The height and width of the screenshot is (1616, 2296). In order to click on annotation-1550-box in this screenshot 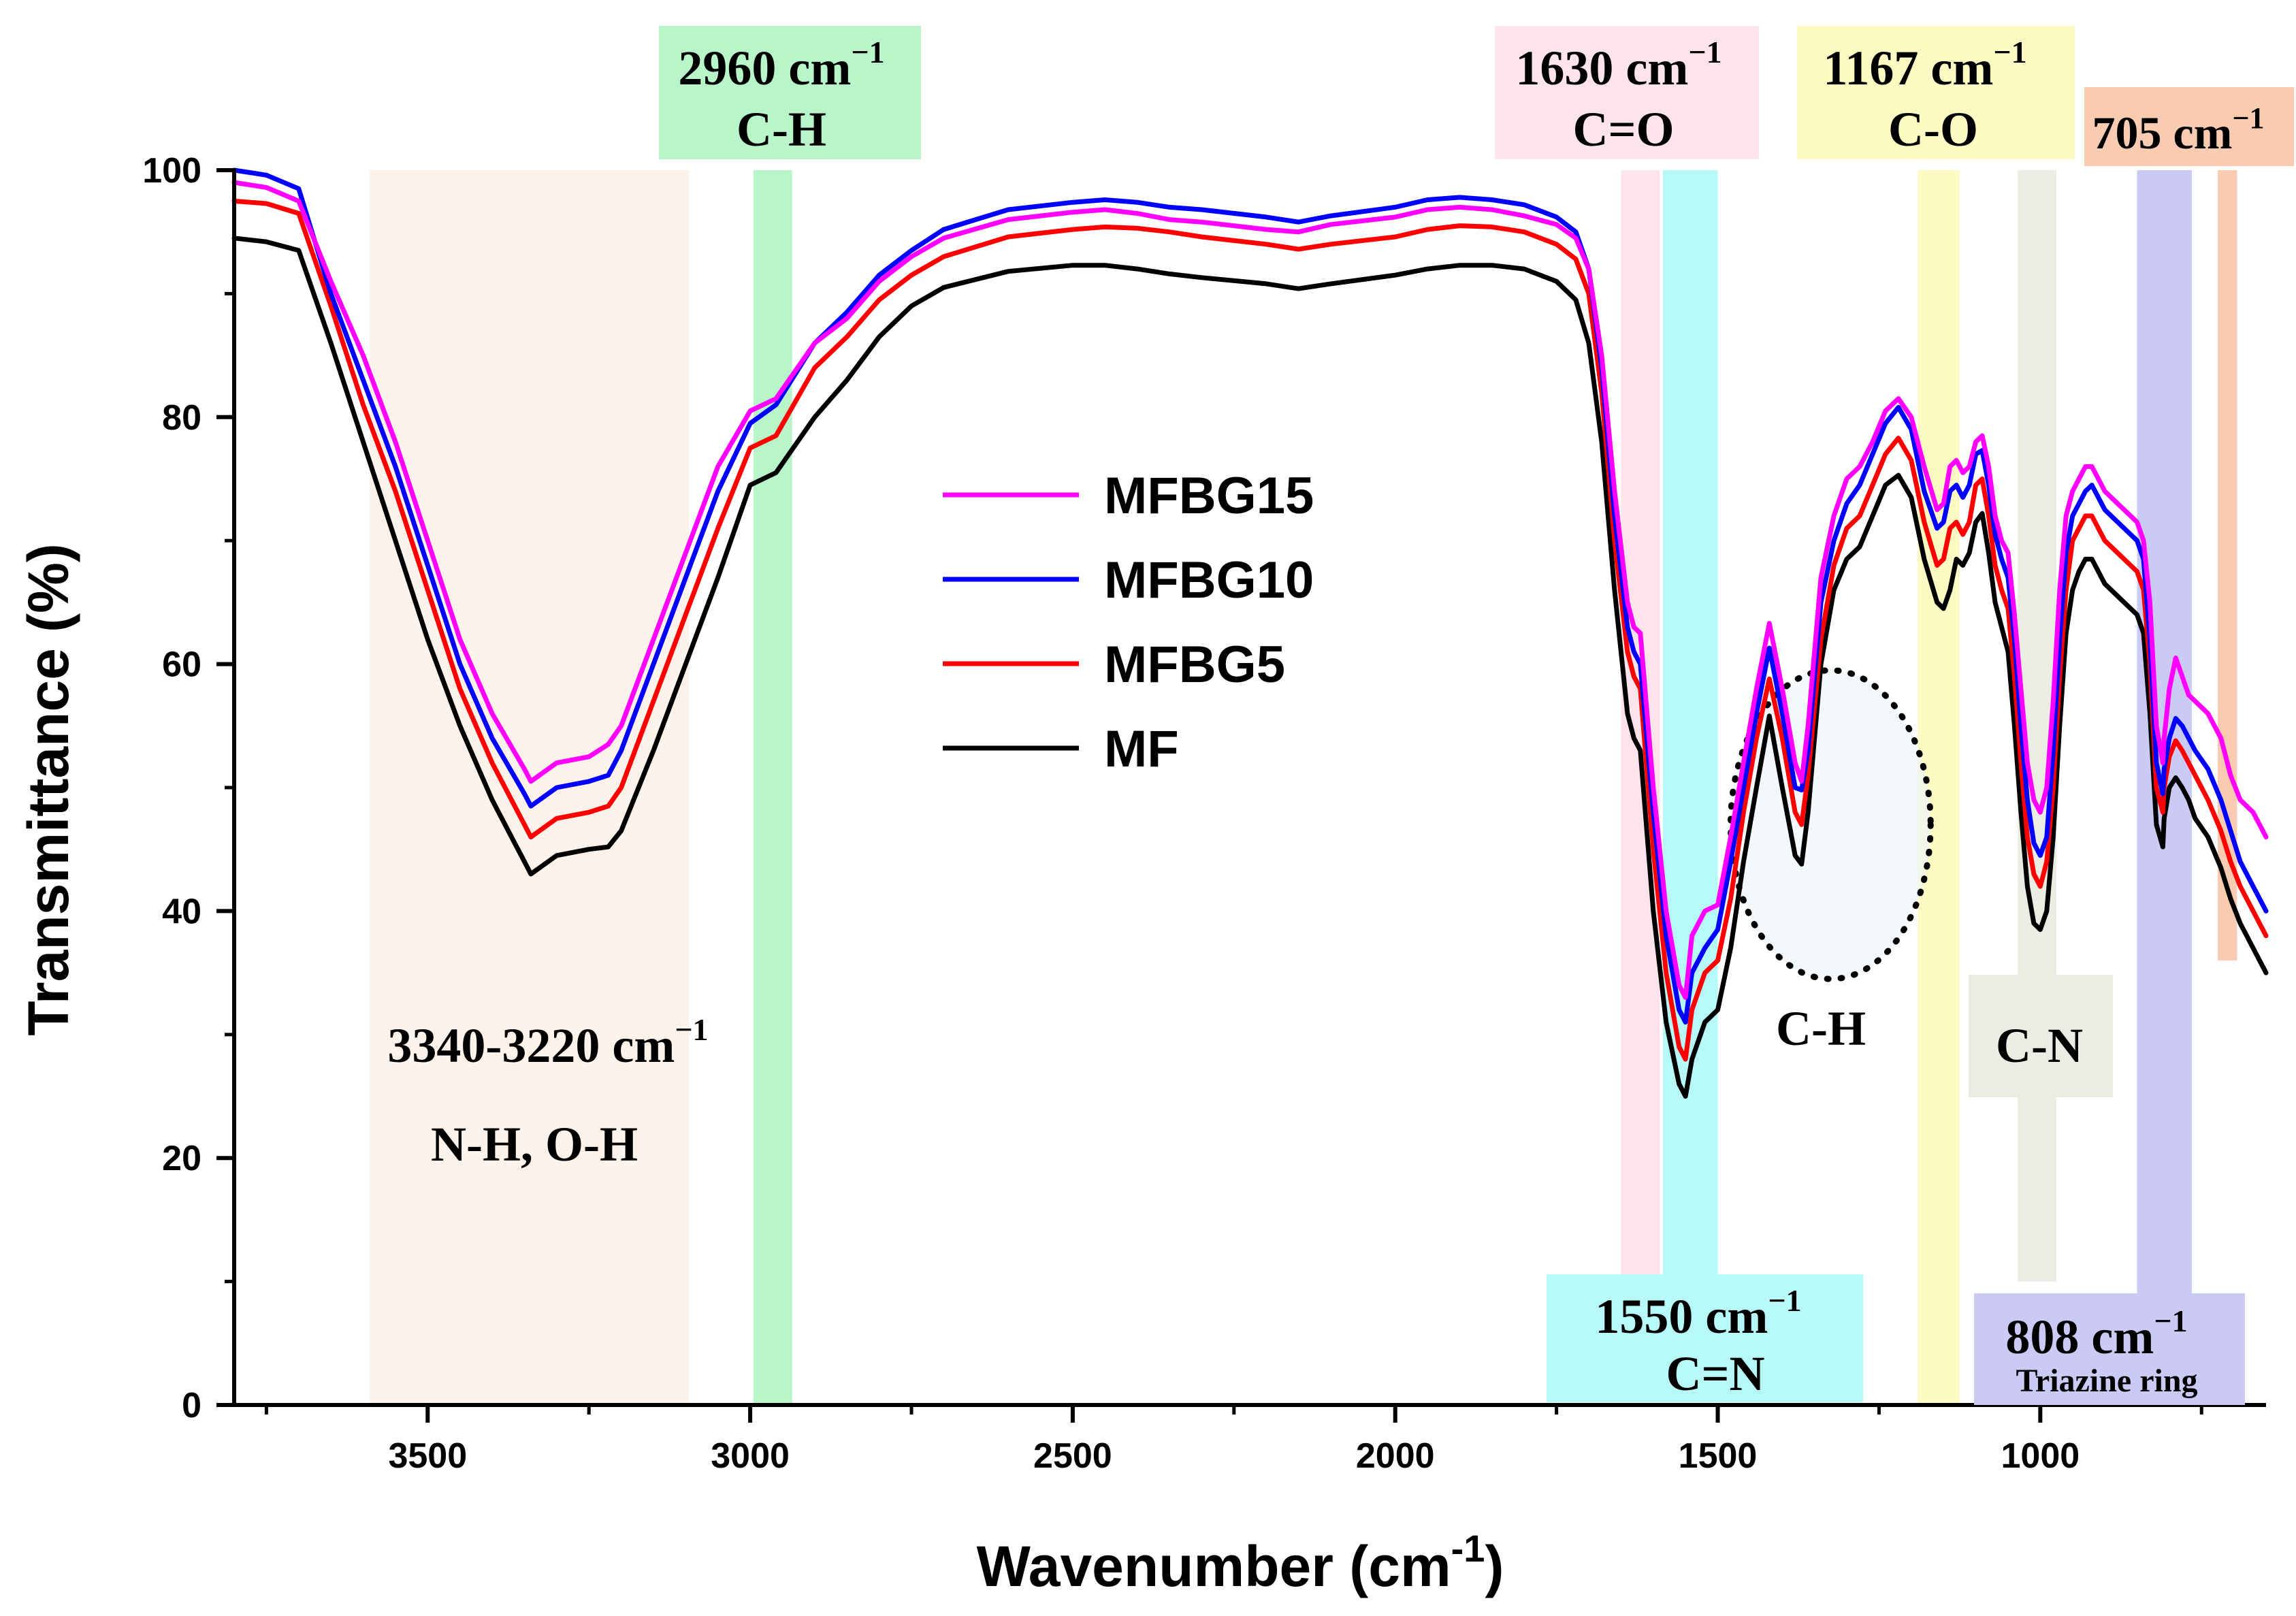, I will do `click(1705, 1338)`.